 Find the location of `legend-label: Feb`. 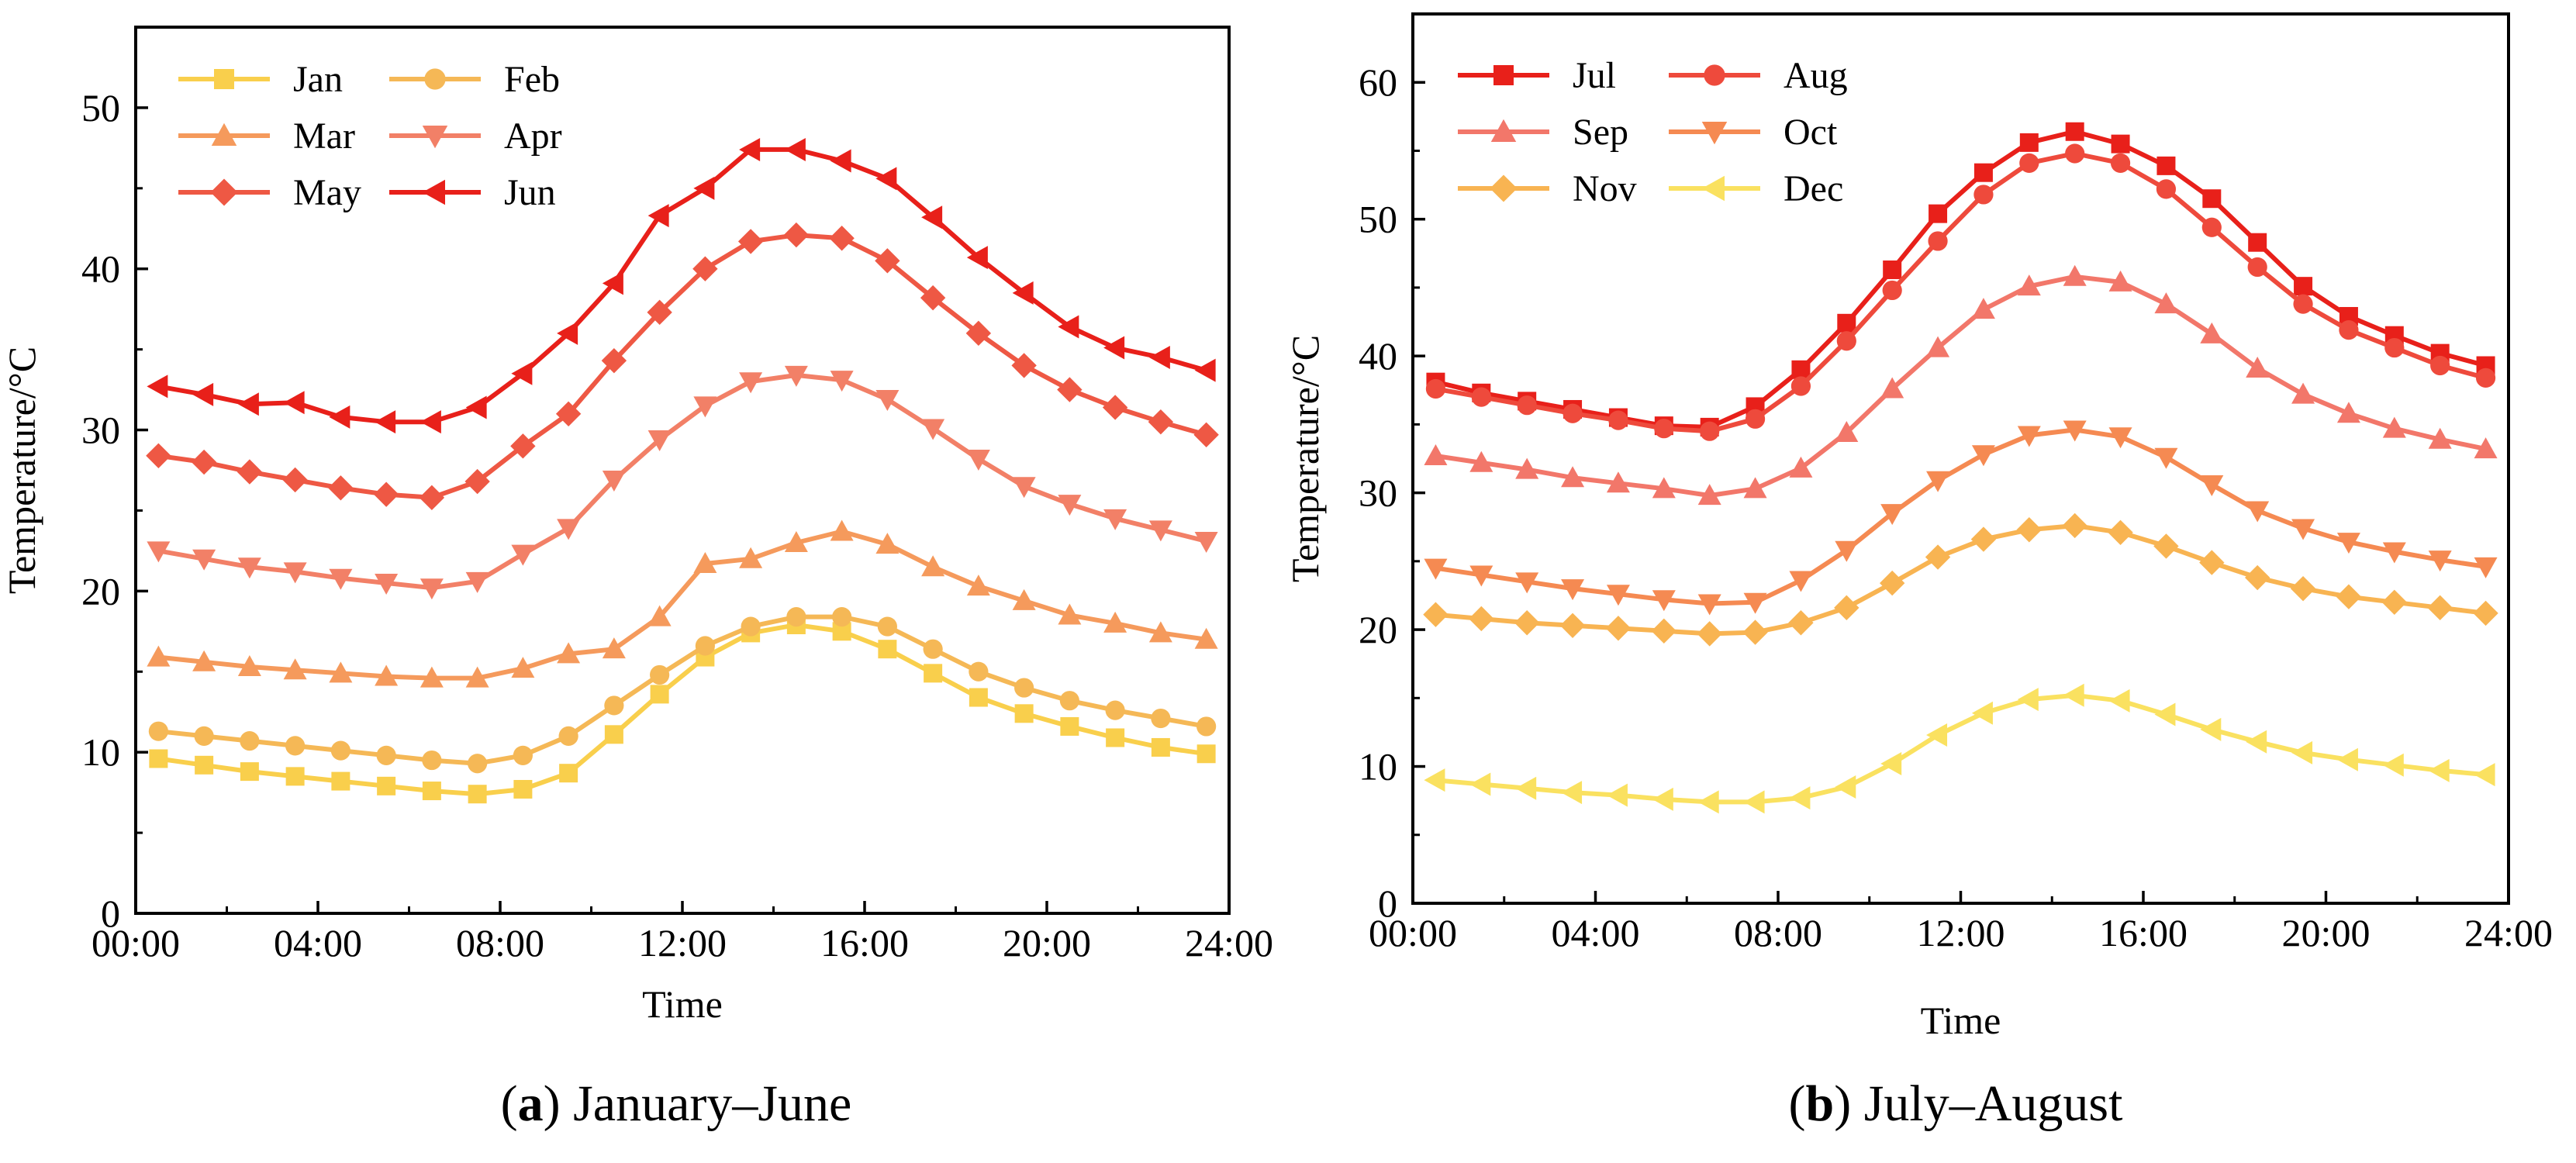

legend-label: Feb is located at coordinates (532, 79).